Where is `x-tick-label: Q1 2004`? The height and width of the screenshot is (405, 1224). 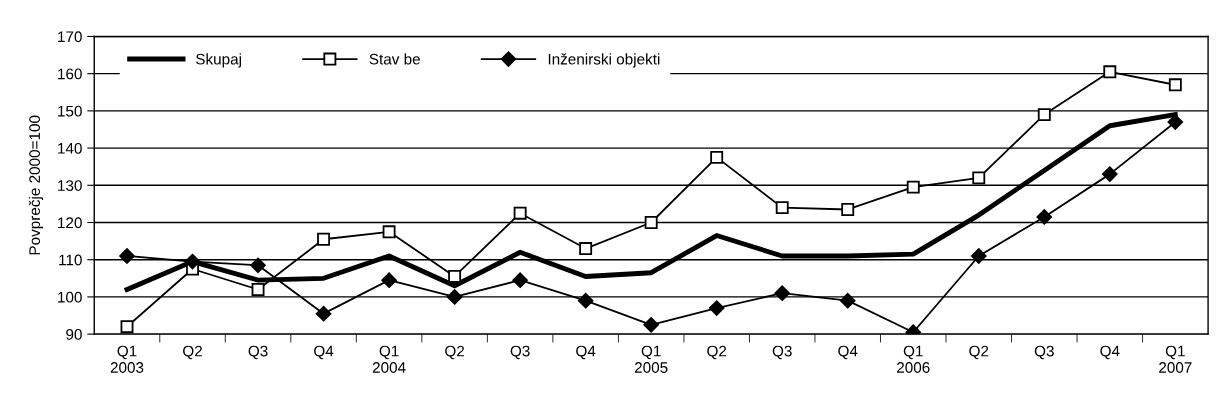
x-tick-label: Q1 2004 is located at coordinates (389, 359).